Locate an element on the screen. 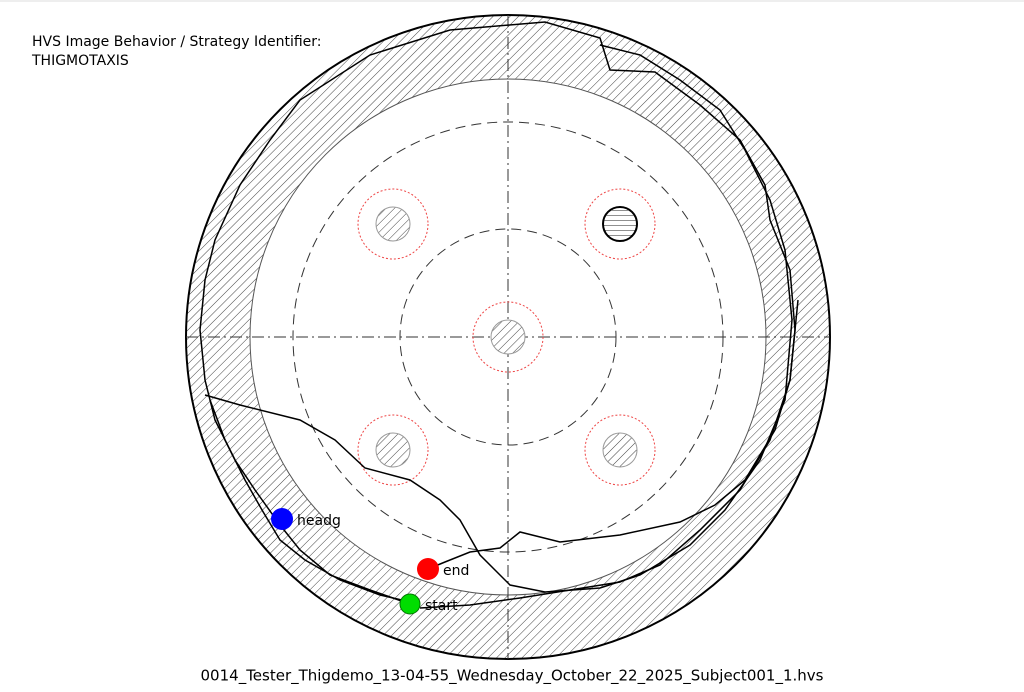 The image size is (1024, 692). strategy: THIGMOTAXIS is located at coordinates (80, 61).